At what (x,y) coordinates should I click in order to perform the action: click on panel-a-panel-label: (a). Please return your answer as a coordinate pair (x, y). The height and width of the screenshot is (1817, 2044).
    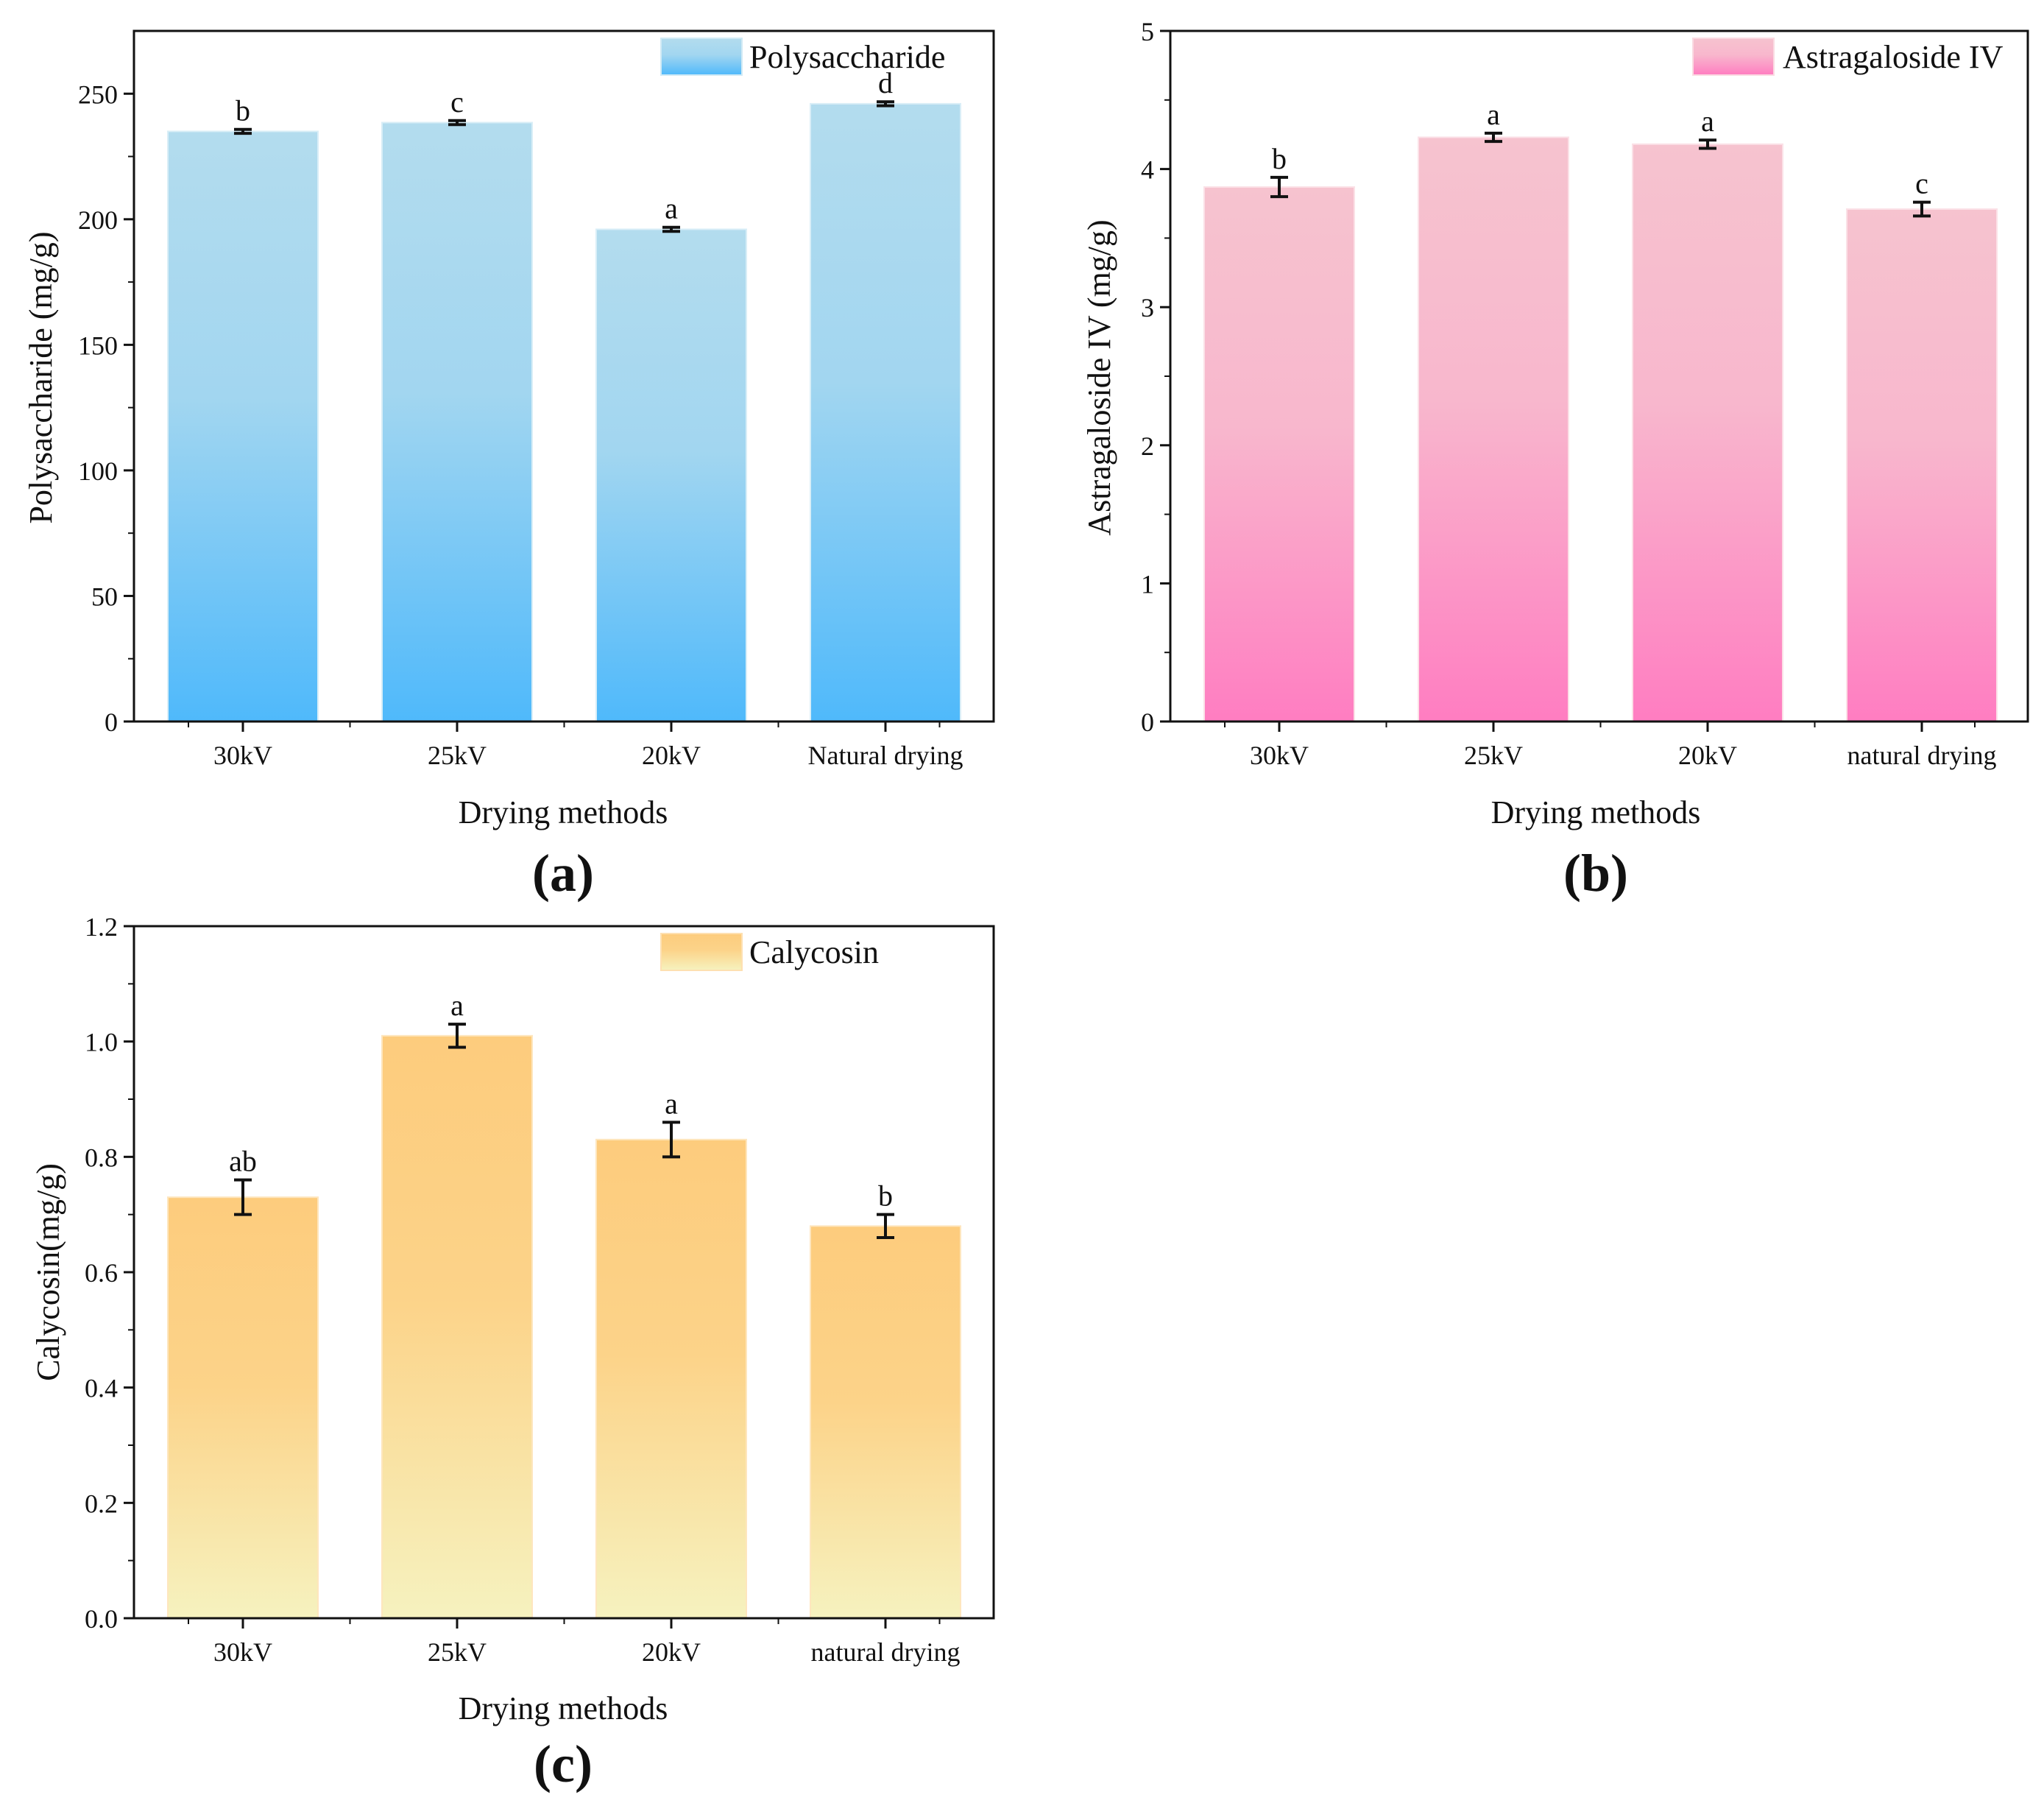
    Looking at the image, I should click on (563, 873).